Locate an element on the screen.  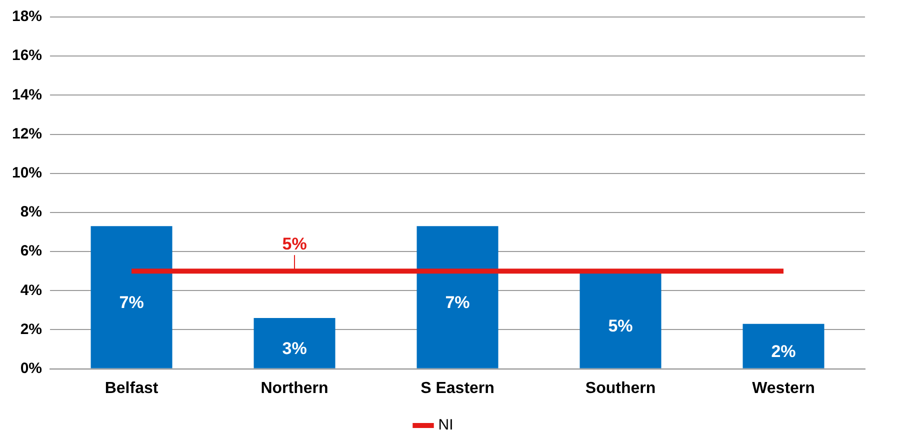
y-tick-label: 14% is located at coordinates (27, 95).